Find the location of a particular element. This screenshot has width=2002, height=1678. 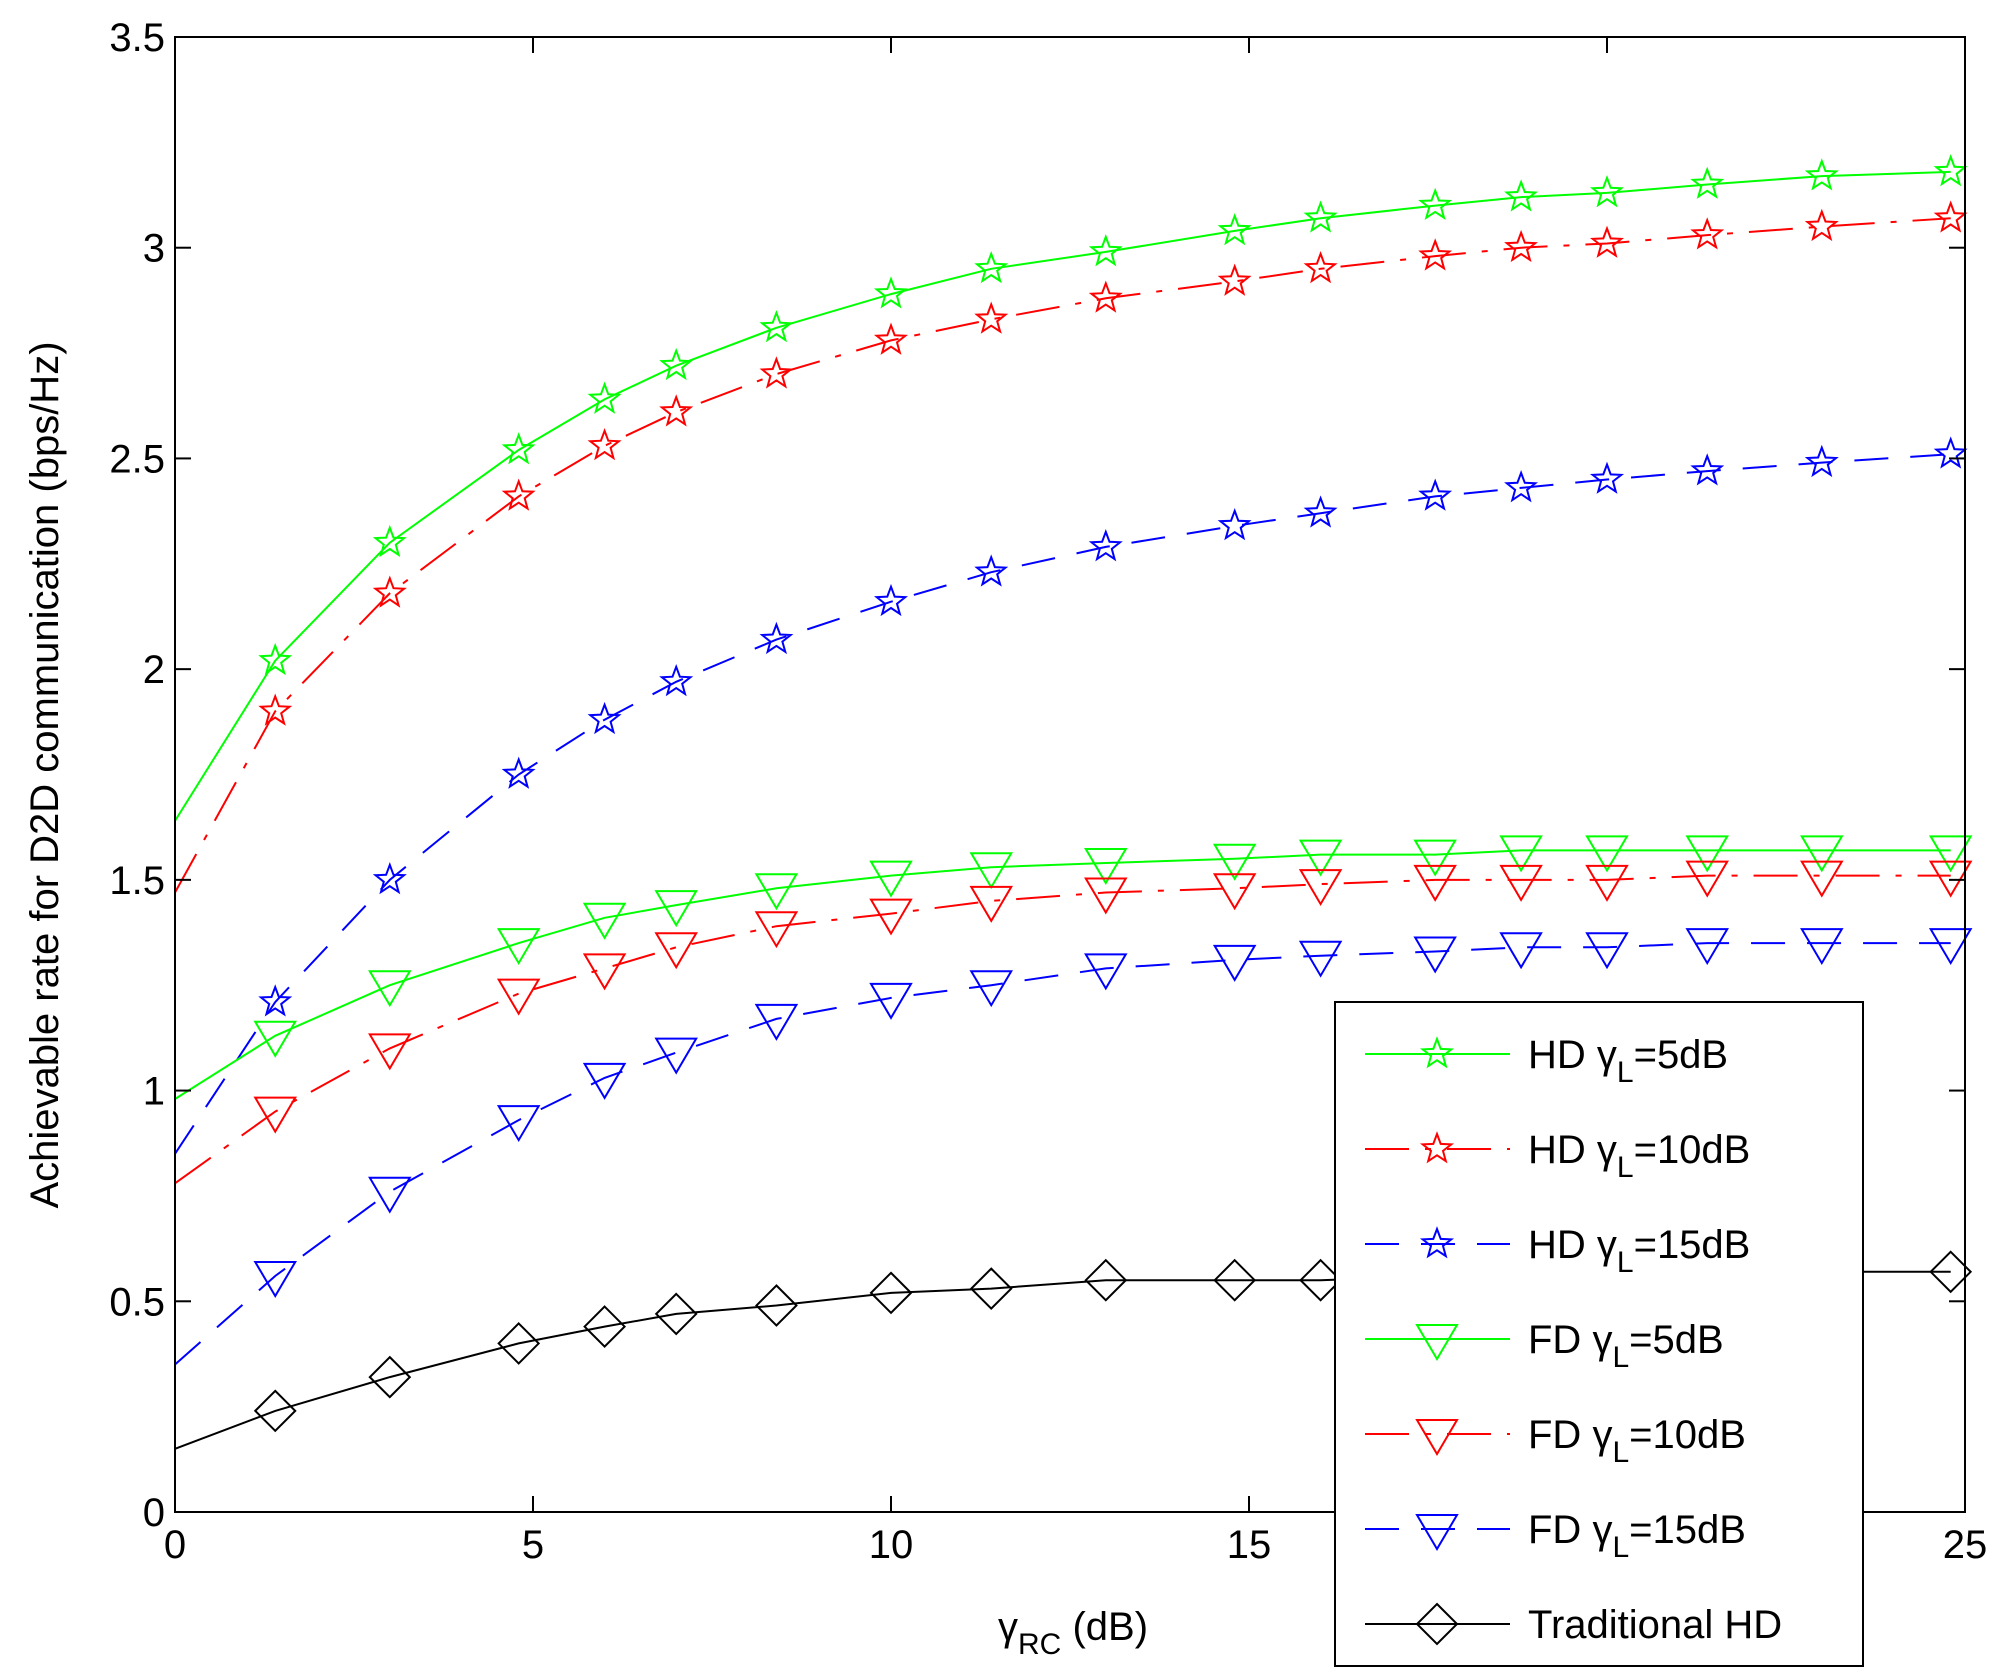

legend-label: HD γL=5dB is located at coordinates (1628, 1061).